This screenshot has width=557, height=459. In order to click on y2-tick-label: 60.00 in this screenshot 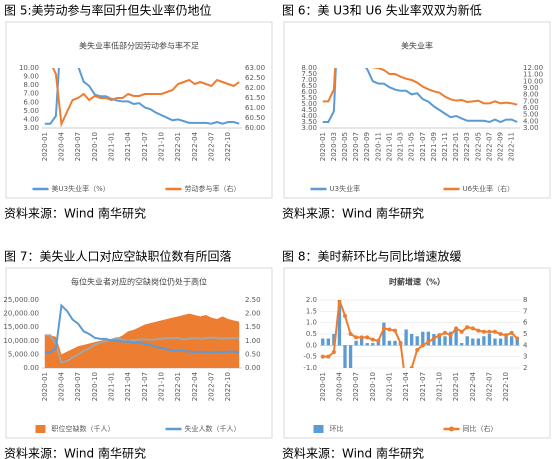, I will do `click(255, 128)`.